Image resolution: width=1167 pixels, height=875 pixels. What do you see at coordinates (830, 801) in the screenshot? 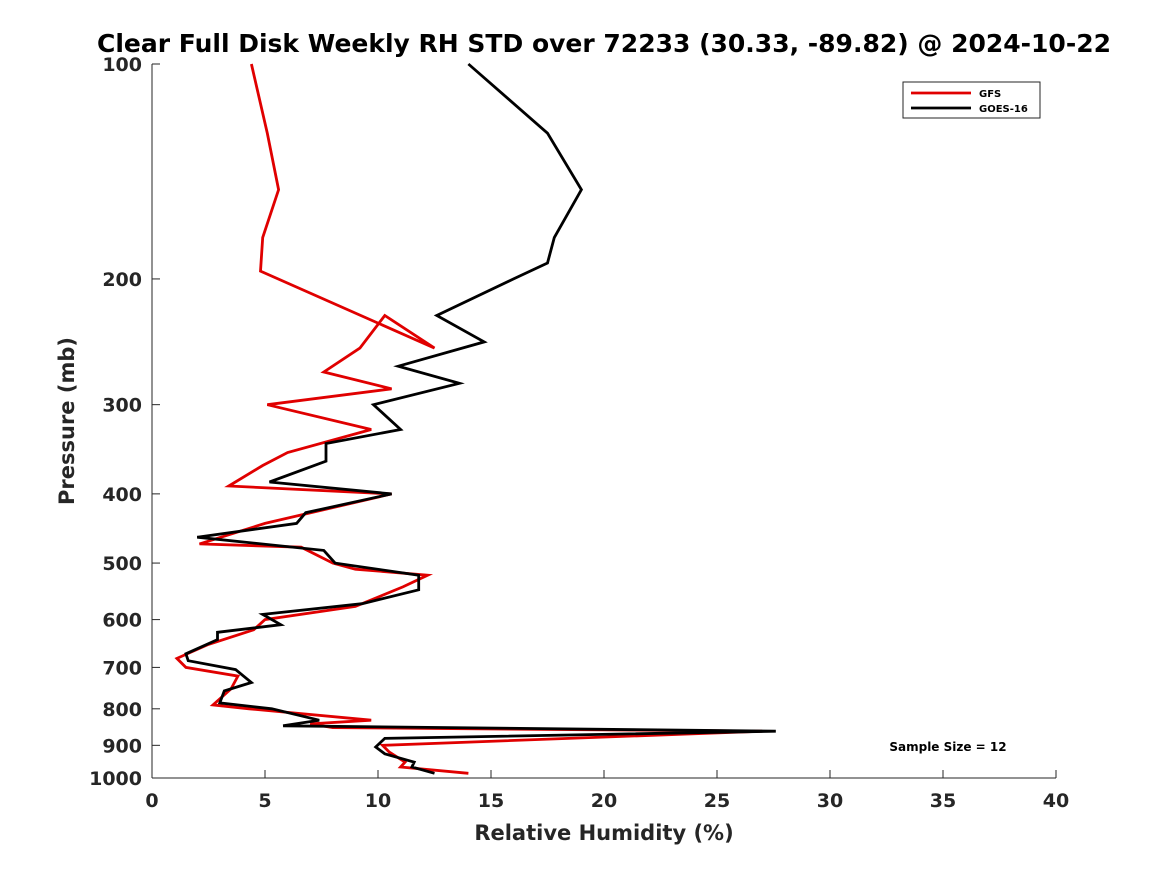
I see `x-tick-label: 30` at bounding box center [830, 801].